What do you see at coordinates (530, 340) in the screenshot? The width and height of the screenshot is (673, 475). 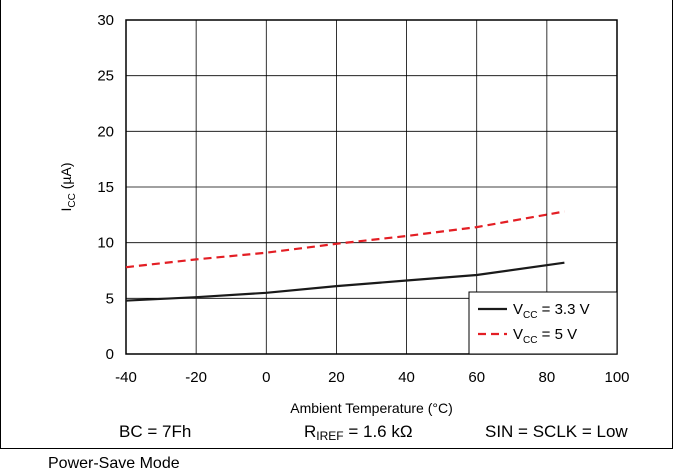 I see `legend-1-sub: CC` at bounding box center [530, 340].